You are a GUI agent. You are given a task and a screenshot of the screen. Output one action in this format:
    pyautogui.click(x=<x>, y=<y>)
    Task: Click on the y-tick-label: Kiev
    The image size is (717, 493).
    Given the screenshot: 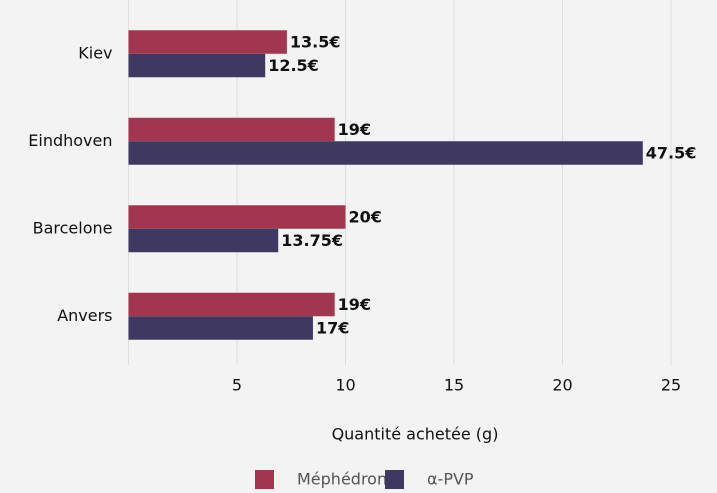 What is the action you would take?
    pyautogui.click(x=95, y=52)
    